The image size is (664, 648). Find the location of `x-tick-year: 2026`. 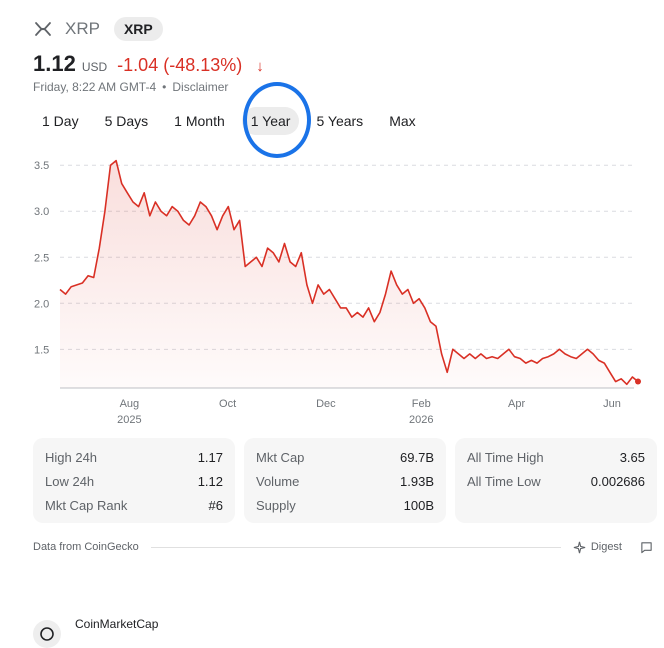

x-tick-year: 2026 is located at coordinates (421, 420).